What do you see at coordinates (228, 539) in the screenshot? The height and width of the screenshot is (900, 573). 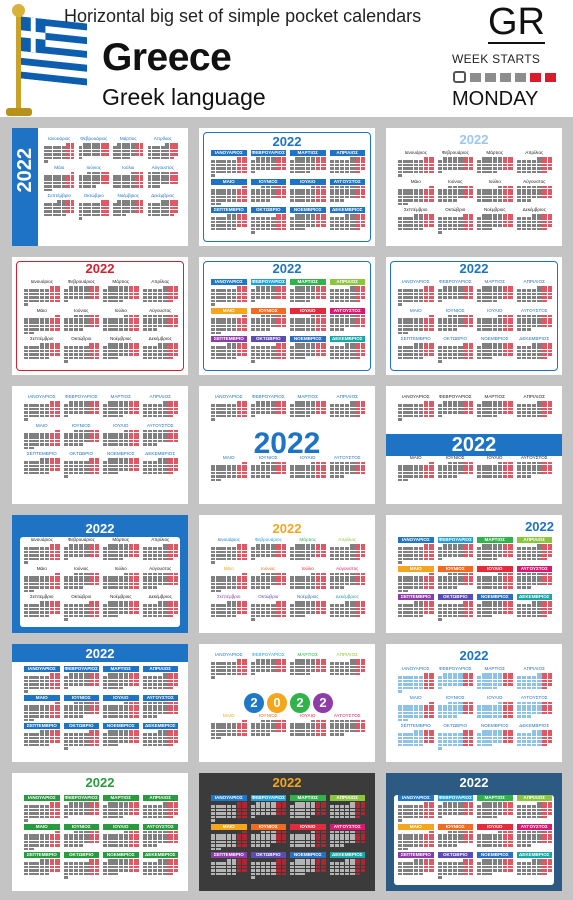 I see `month-name: Ιανουάριος` at bounding box center [228, 539].